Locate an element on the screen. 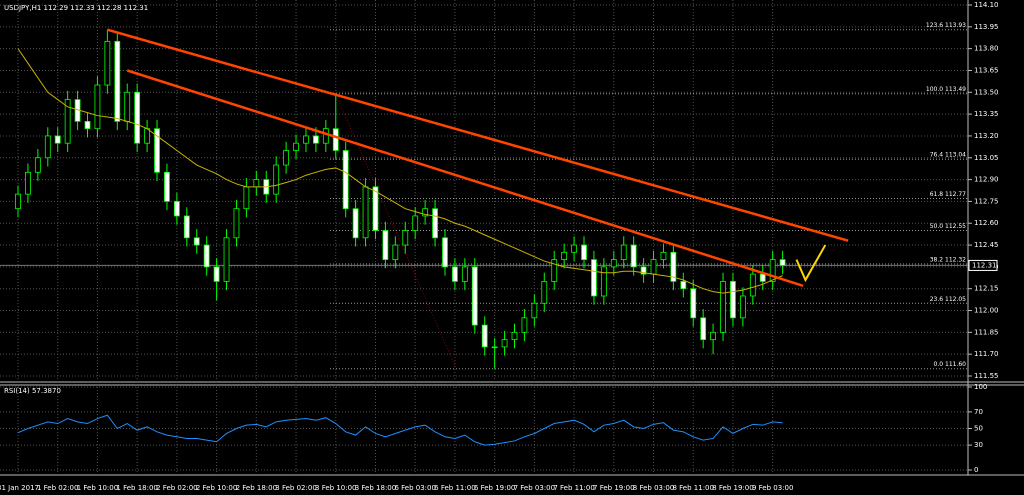 The height and width of the screenshot is (495, 1024). x-tick-label: 2 Feb 18:00 is located at coordinates (256, 488).